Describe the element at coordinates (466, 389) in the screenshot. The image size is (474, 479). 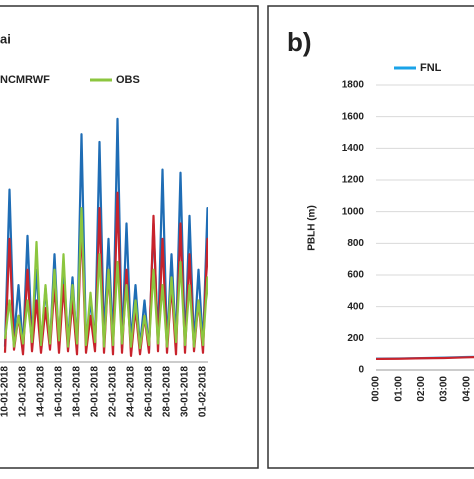
I see `x-tick-label: 04:00` at that location.